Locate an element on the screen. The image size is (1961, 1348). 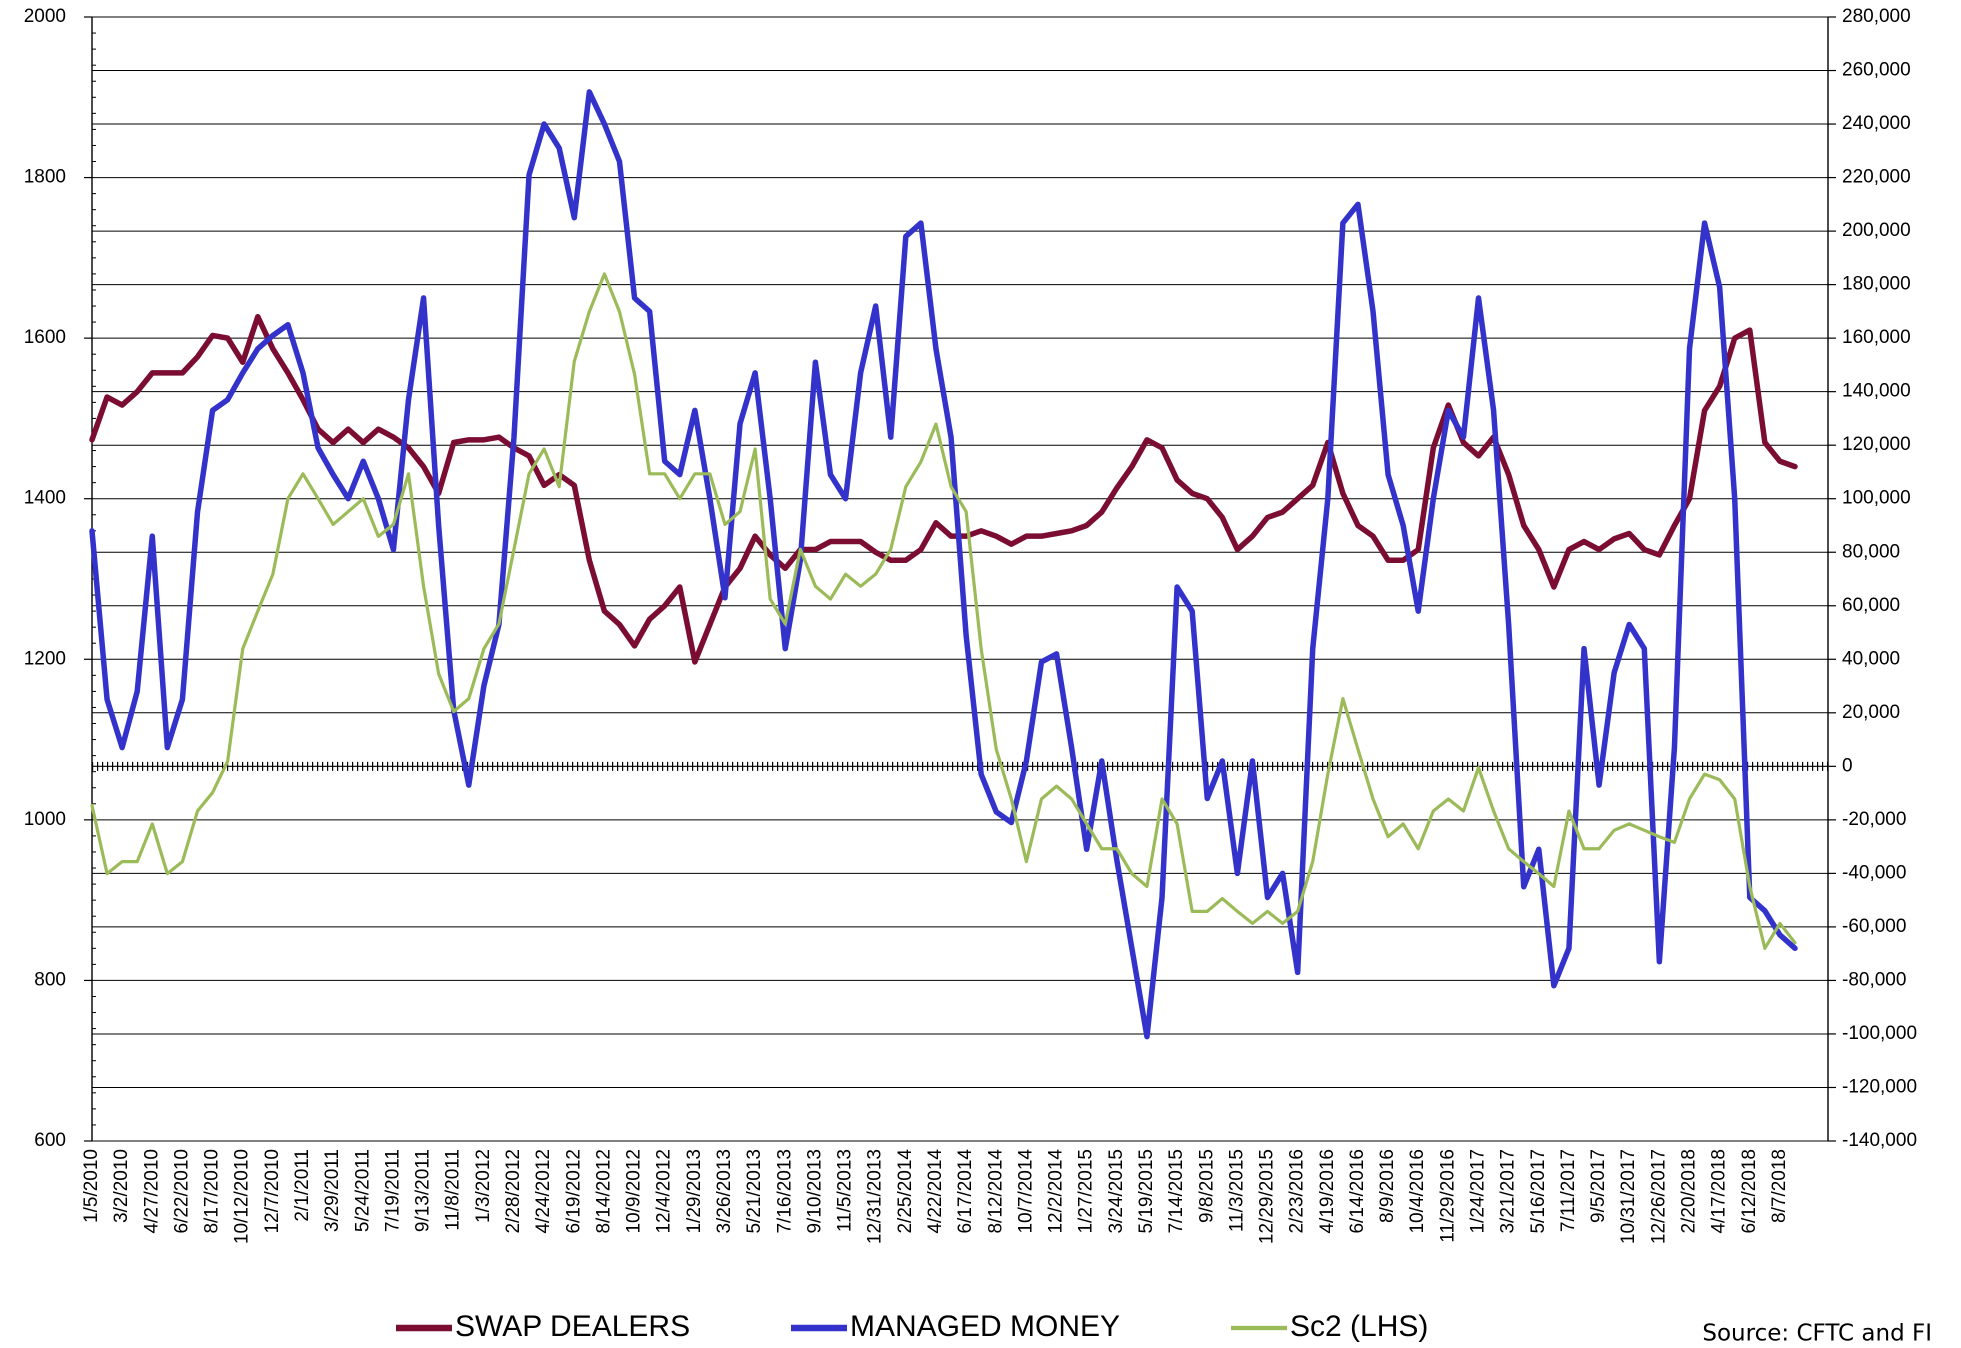
x-tick-label: 8/17/2010 is located at coordinates (212, 1191).